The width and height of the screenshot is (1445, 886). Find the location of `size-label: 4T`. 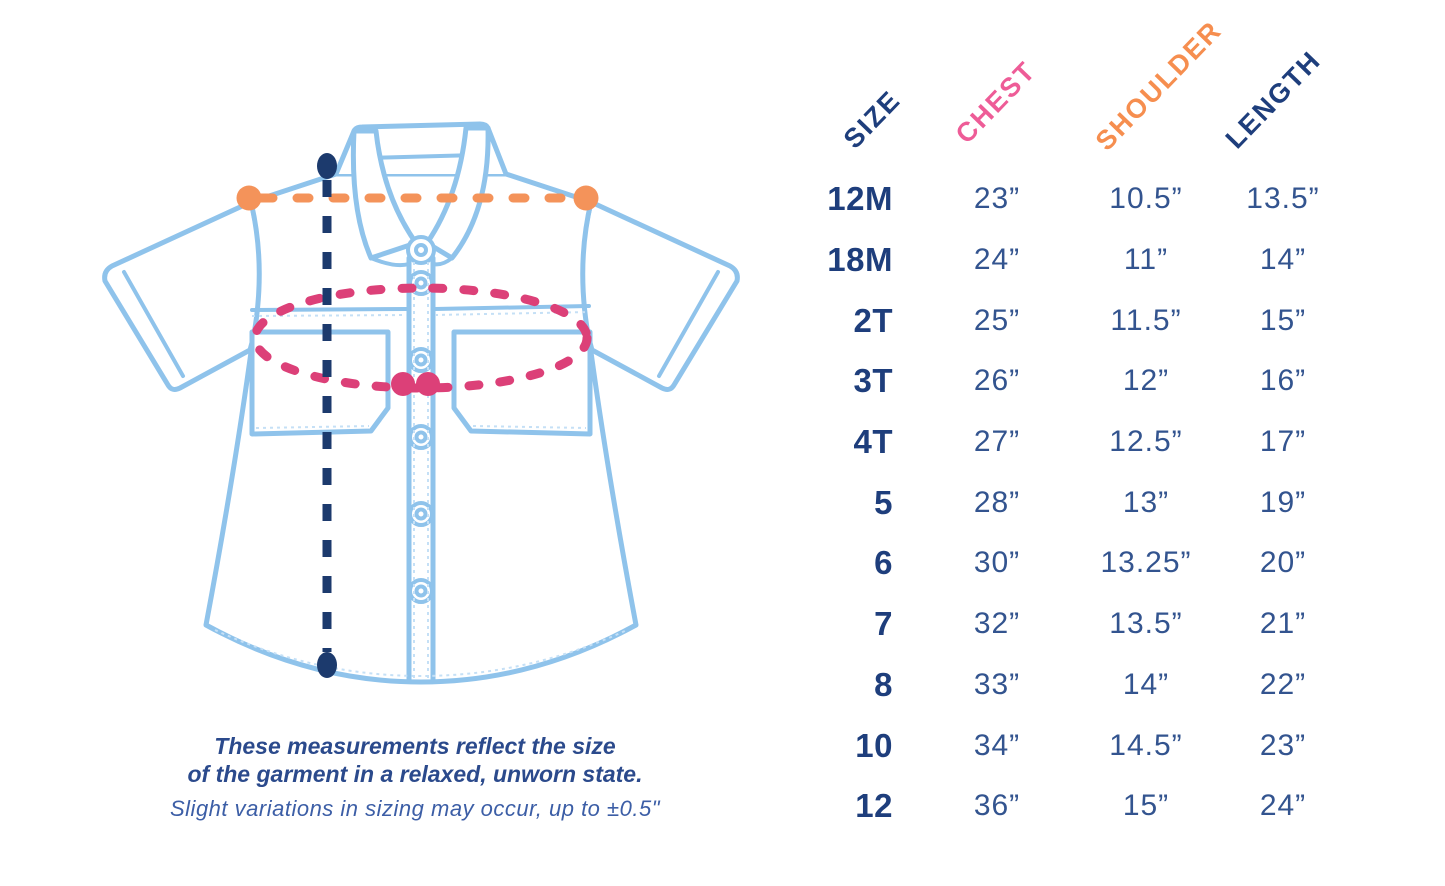

size-label: 4T is located at coordinates (873, 442).